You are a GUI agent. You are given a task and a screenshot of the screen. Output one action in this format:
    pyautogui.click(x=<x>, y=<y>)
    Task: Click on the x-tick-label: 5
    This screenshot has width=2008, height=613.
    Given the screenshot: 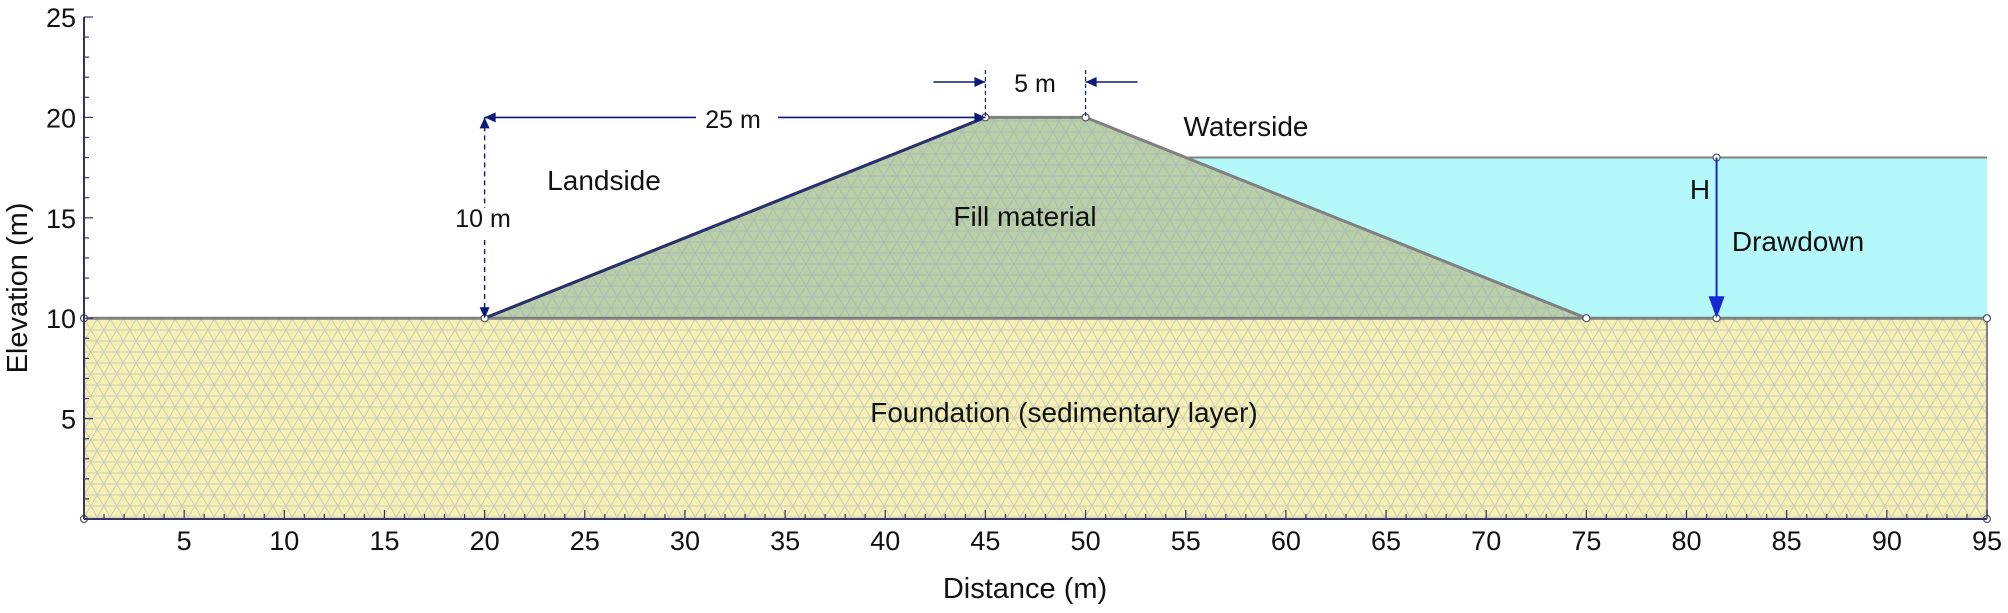 What is the action you would take?
    pyautogui.click(x=184, y=541)
    